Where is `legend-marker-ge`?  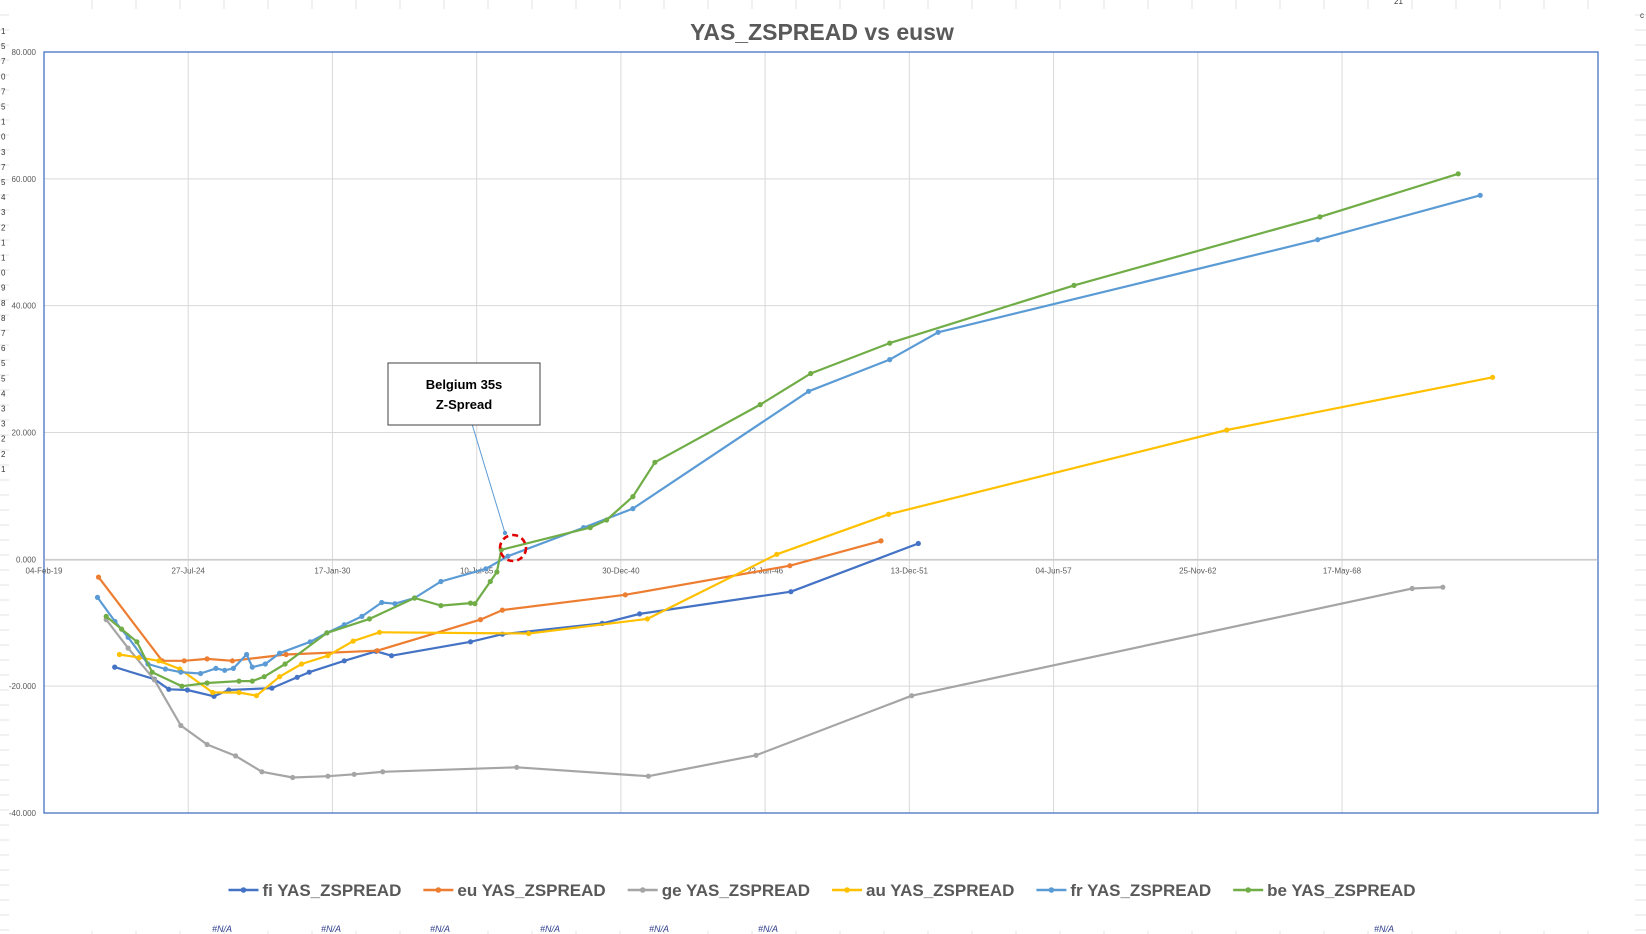 legend-marker-ge is located at coordinates (642, 890).